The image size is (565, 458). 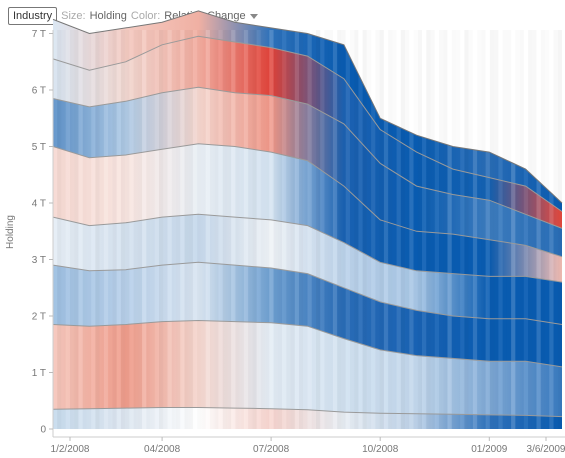 What do you see at coordinates (39, 373) in the screenshot?
I see `y-tick-label: 1 T` at bounding box center [39, 373].